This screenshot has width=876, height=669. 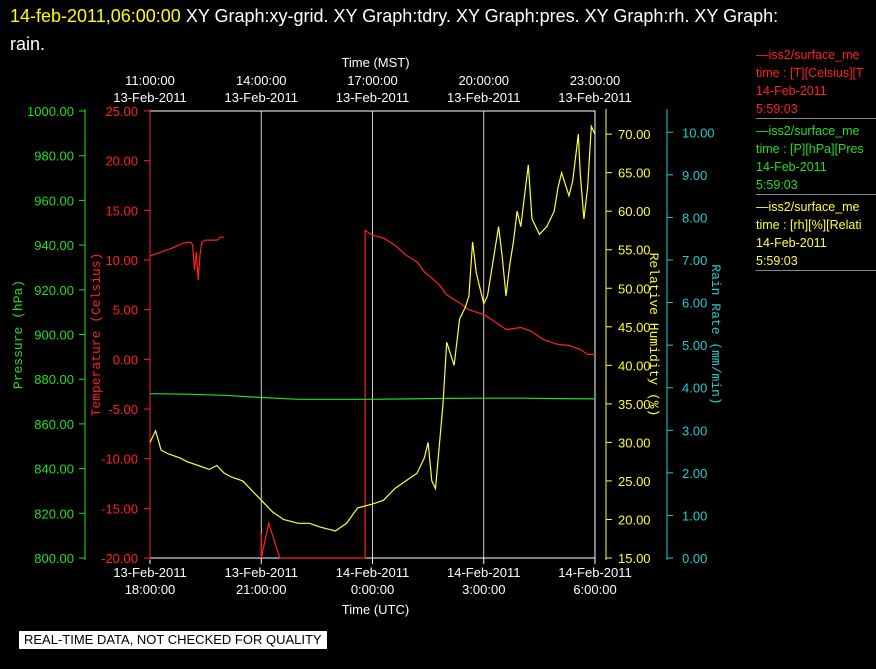 I want to click on y-tick-label-rh: 20.00, so click(x=634, y=519).